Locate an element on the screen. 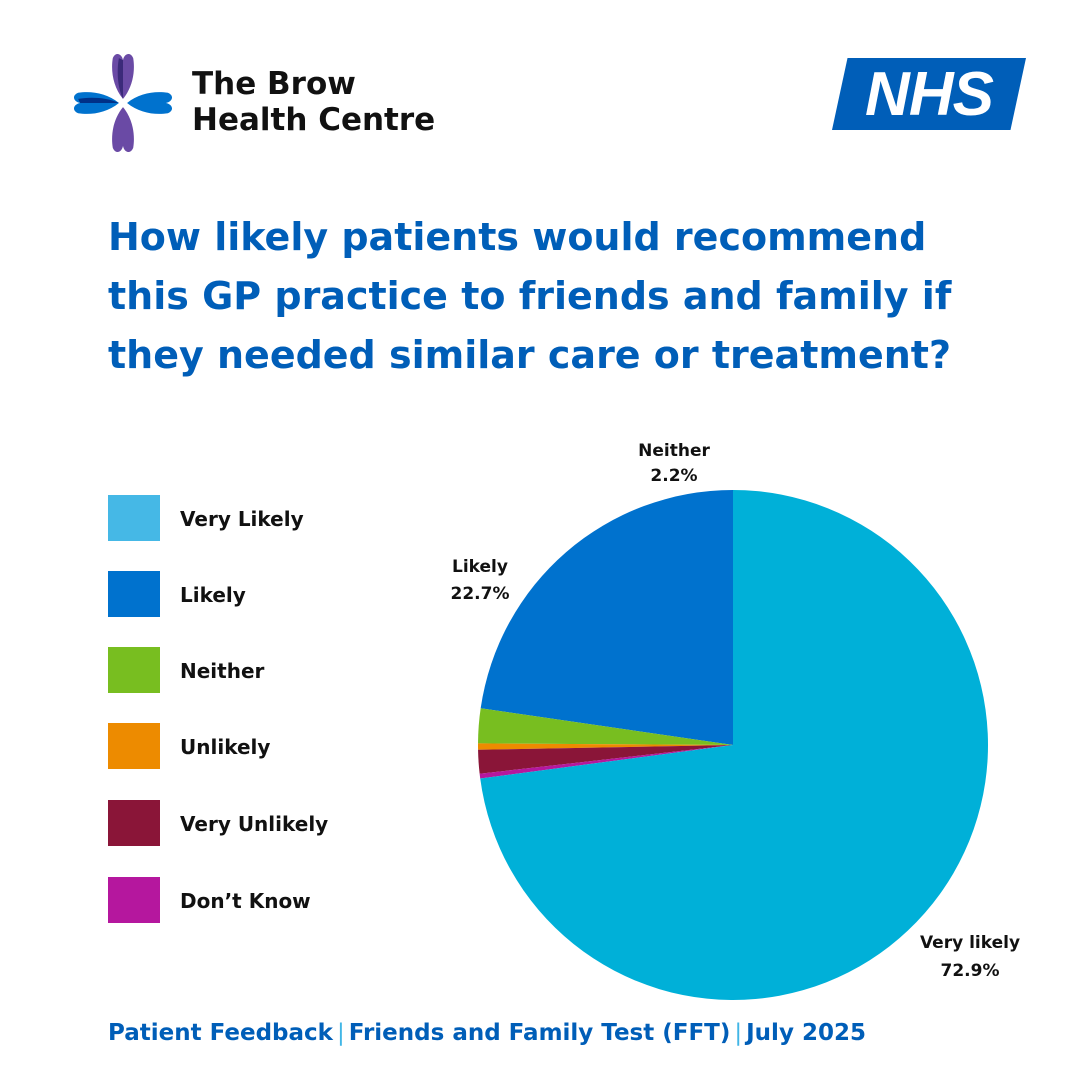 The height and width of the screenshot is (1080, 1080). legend-item-likely: Likely is located at coordinates (238, 594).